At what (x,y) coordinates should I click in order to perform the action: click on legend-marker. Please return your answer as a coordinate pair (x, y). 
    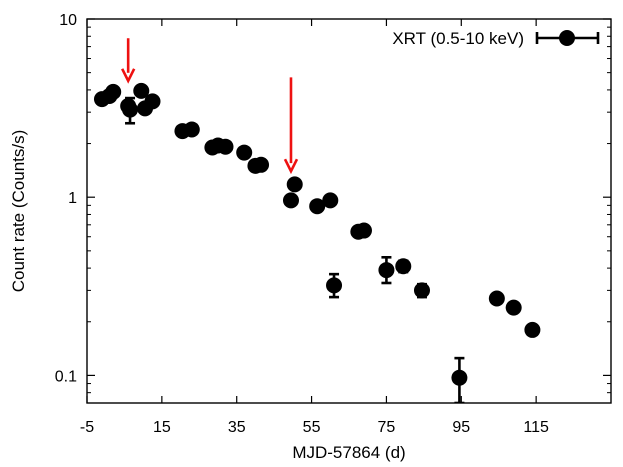
    Looking at the image, I should click on (567, 38).